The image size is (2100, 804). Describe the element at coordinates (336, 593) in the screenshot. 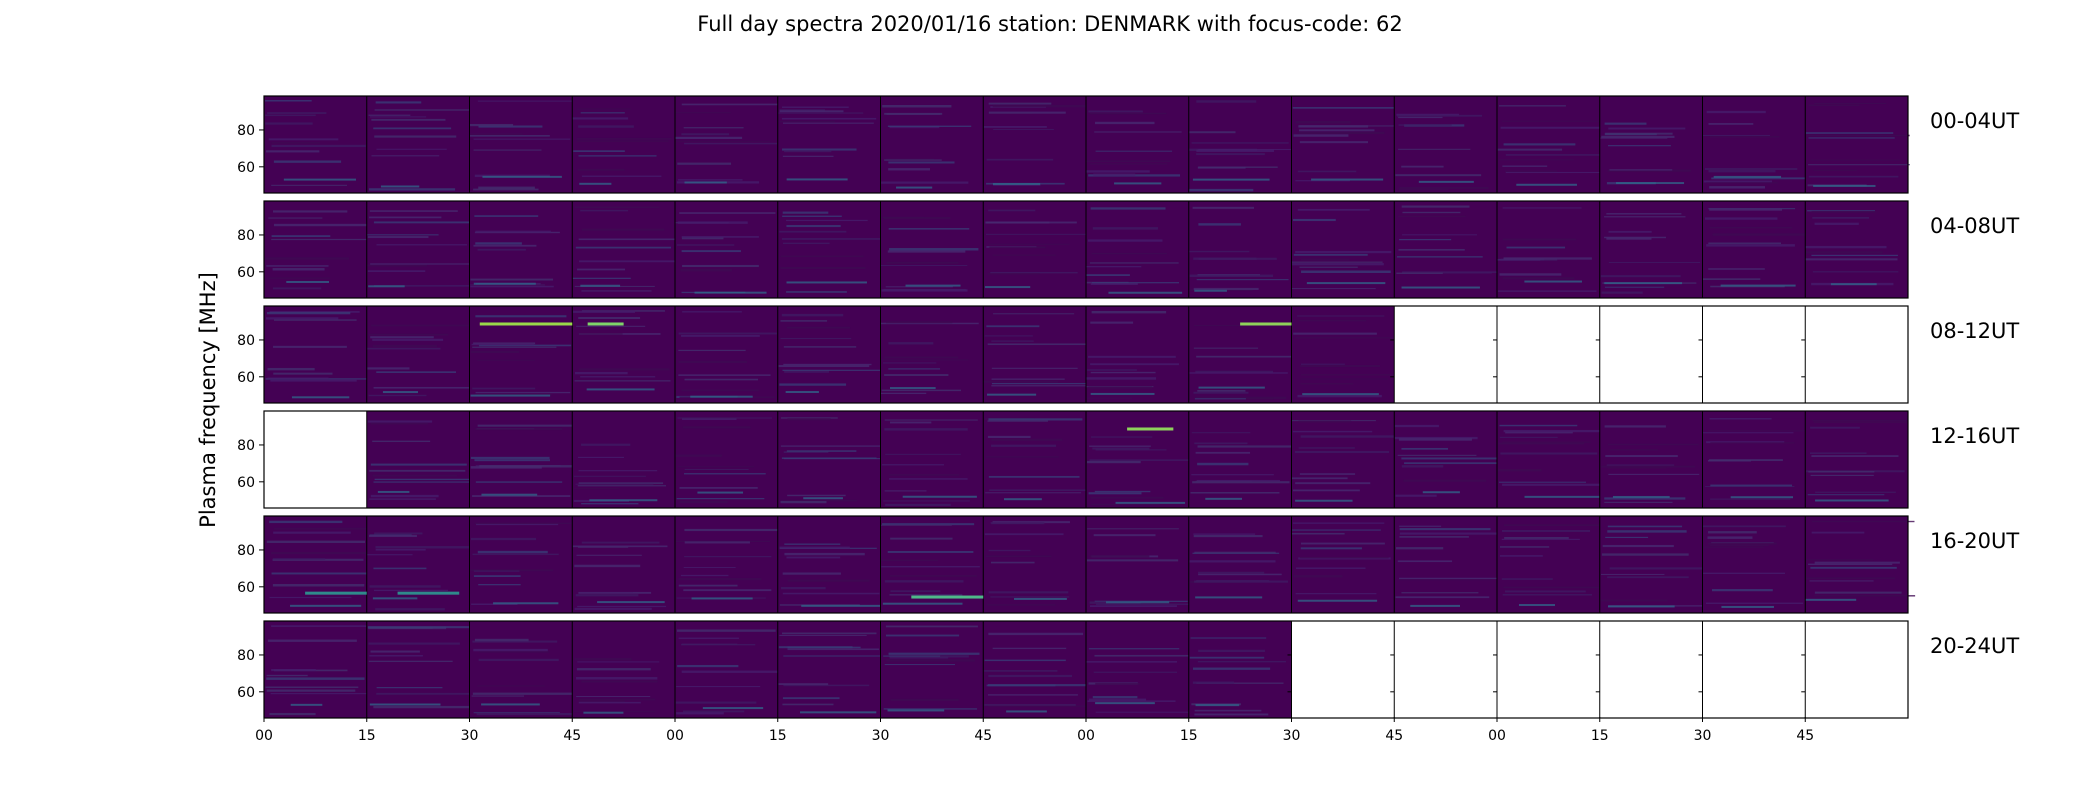

I see `signal-streak` at that location.